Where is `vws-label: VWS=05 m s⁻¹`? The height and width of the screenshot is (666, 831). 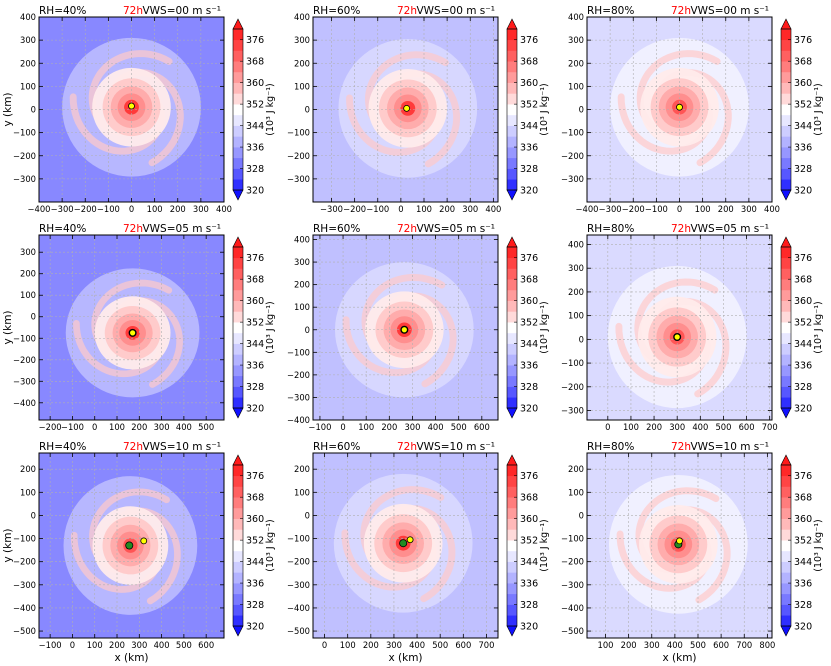 vws-label: VWS=05 m s⁻¹ is located at coordinates (729, 229).